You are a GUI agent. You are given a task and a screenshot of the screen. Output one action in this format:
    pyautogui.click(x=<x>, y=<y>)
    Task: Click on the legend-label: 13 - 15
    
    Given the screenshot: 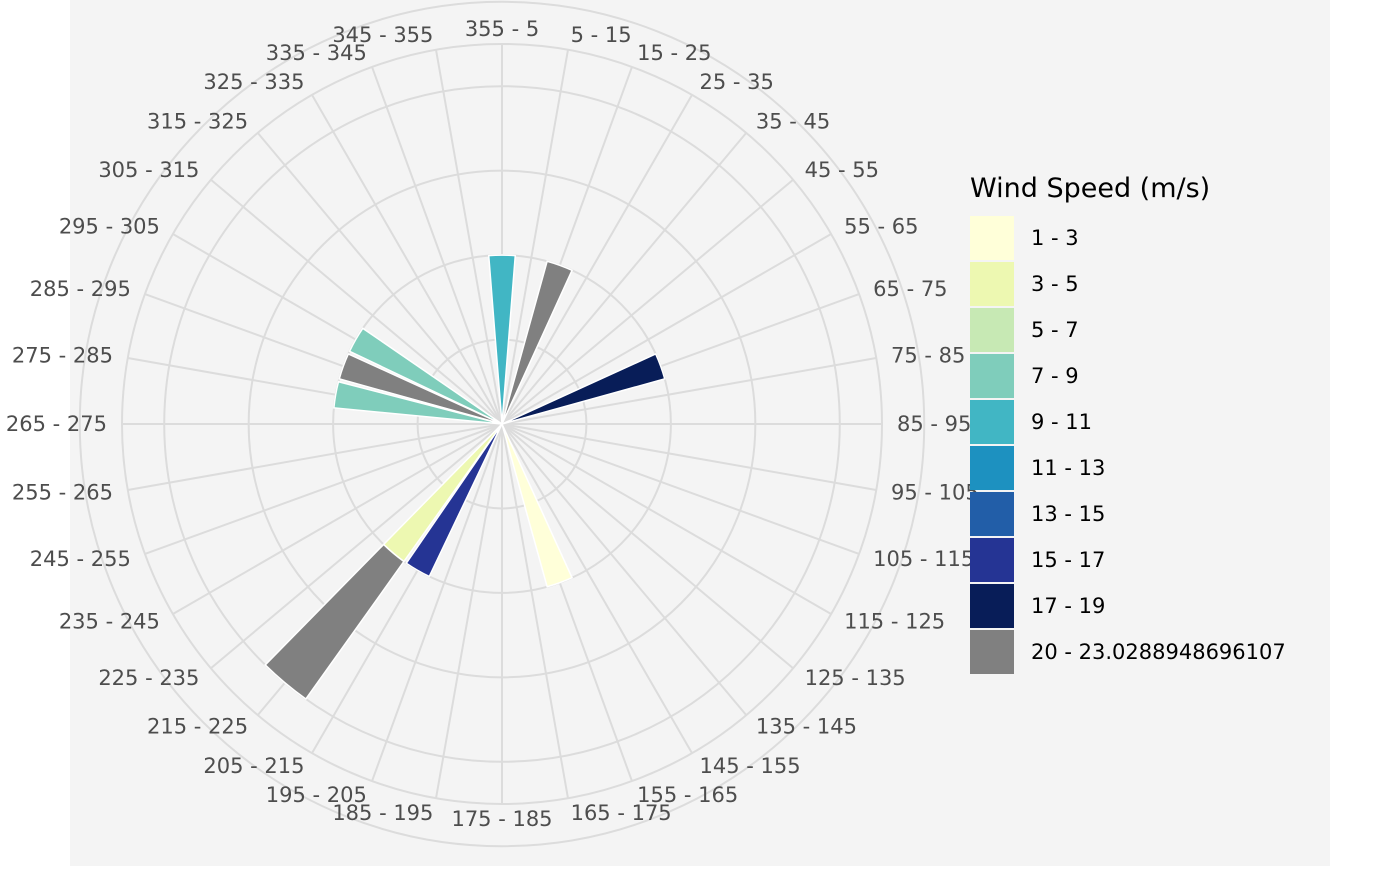 What is the action you would take?
    pyautogui.click(x=1068, y=514)
    